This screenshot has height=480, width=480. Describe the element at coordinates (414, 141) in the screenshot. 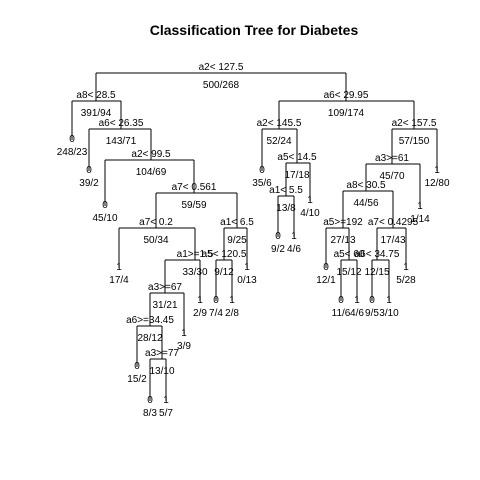

I see `node-counts-n7: 57/150` at that location.